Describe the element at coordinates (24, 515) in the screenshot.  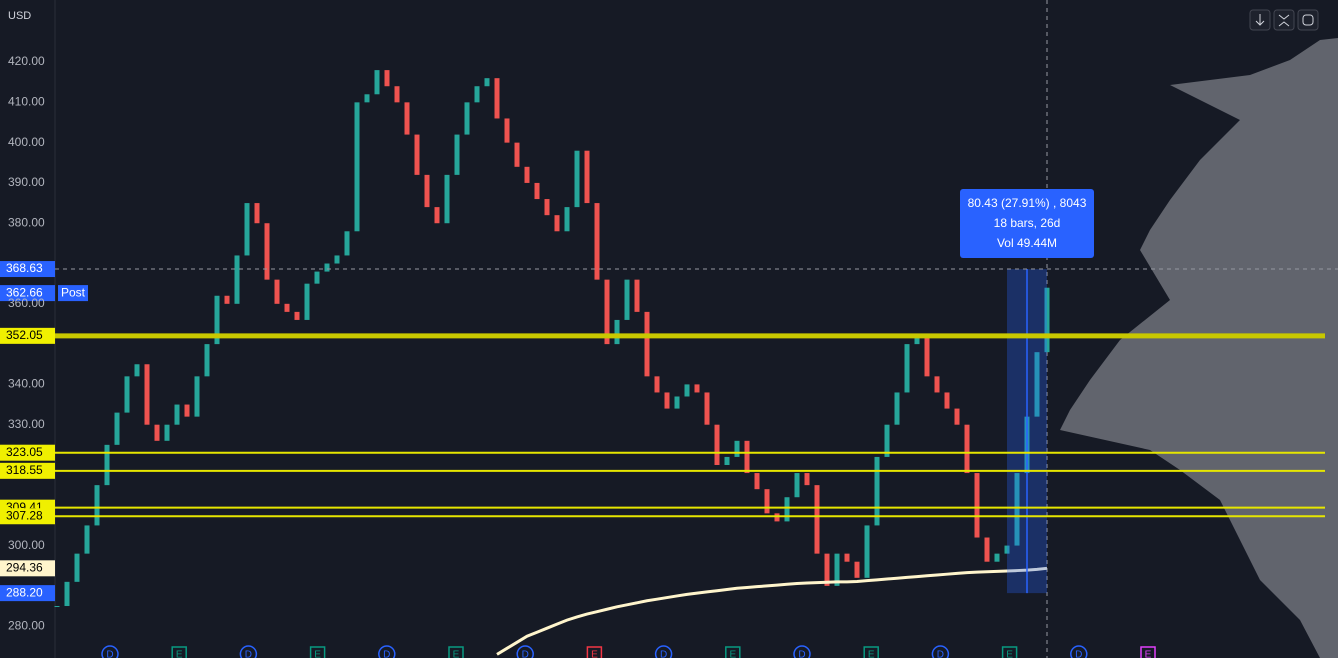
I see `price-label: 307.28` at that location.